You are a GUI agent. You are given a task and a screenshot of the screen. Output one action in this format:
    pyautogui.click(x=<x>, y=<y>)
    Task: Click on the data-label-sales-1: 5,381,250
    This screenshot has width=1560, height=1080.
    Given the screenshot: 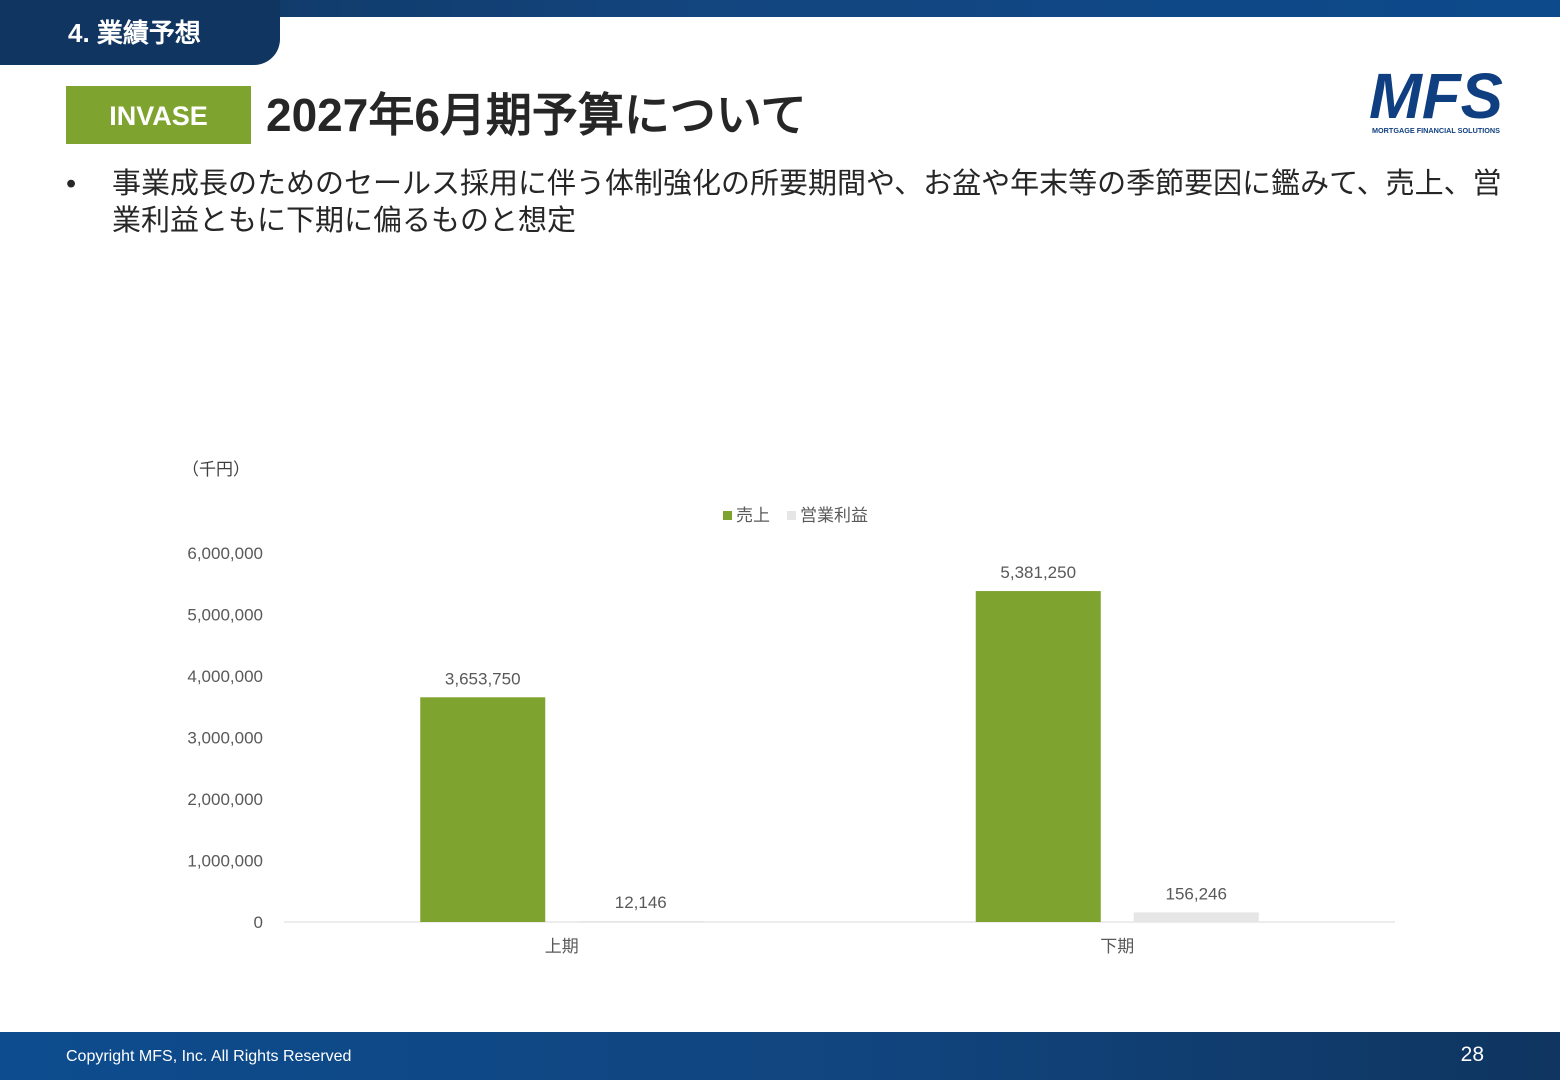 What is the action you would take?
    pyautogui.click(x=1038, y=572)
    